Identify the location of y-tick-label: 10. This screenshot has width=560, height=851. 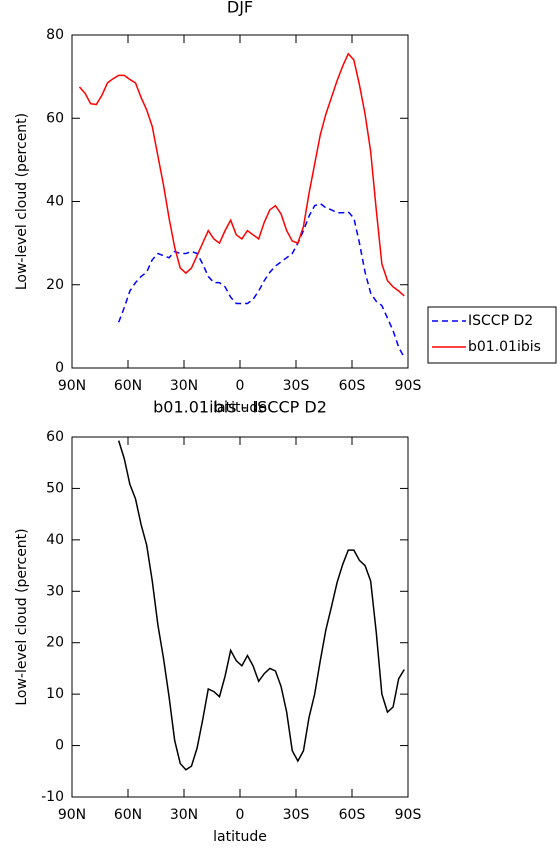
(55, 694).